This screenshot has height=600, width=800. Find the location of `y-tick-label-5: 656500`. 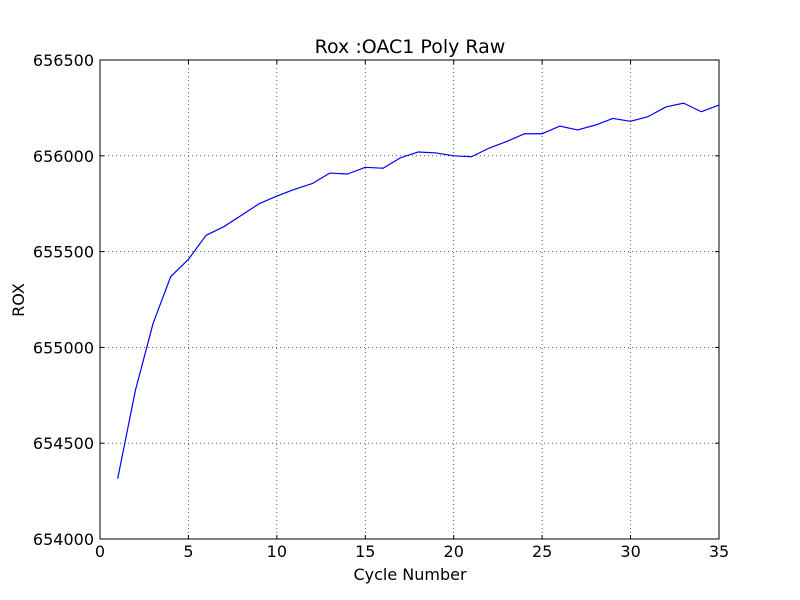

y-tick-label-5: 656500 is located at coordinates (63, 60).